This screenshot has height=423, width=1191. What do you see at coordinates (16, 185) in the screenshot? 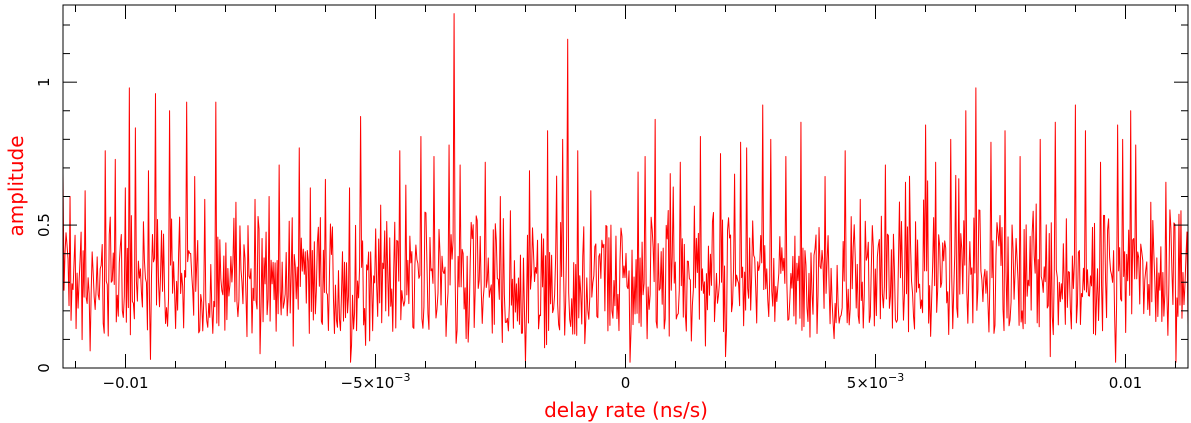
I see `y-axis-label: amplitude` at bounding box center [16, 185].